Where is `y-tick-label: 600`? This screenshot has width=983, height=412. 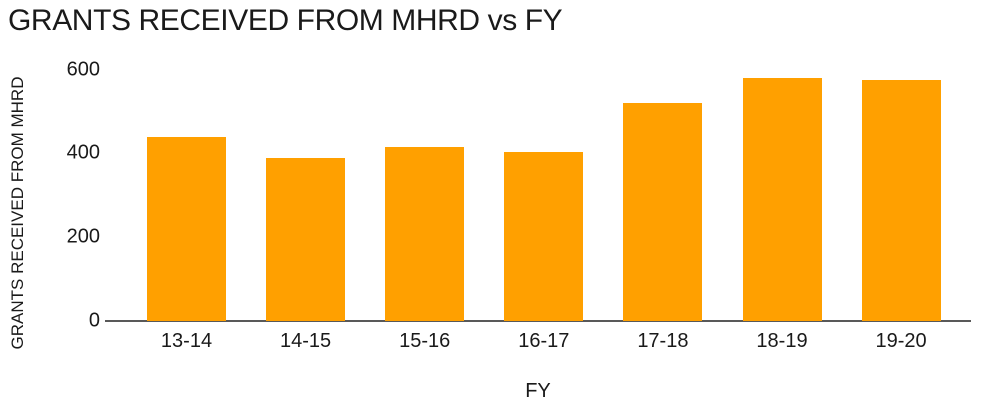
y-tick-label: 600 is located at coordinates (83, 69).